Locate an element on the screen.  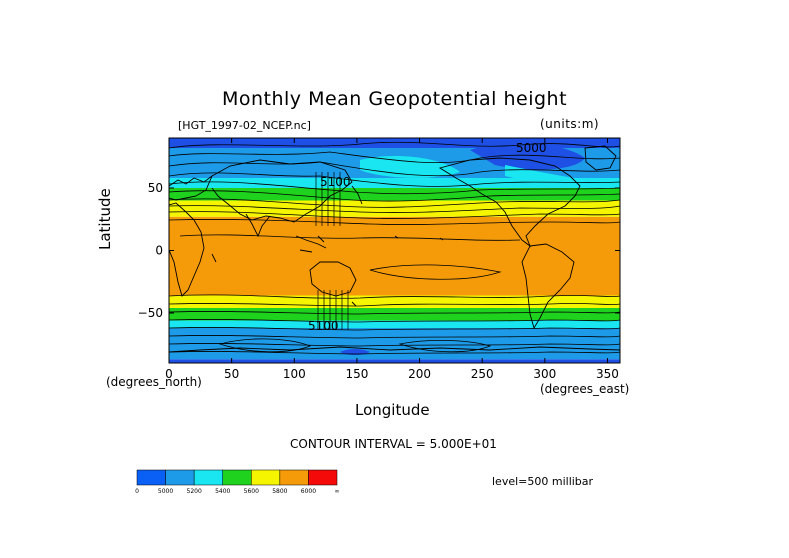
units-label: (units:m) is located at coordinates (570, 124).